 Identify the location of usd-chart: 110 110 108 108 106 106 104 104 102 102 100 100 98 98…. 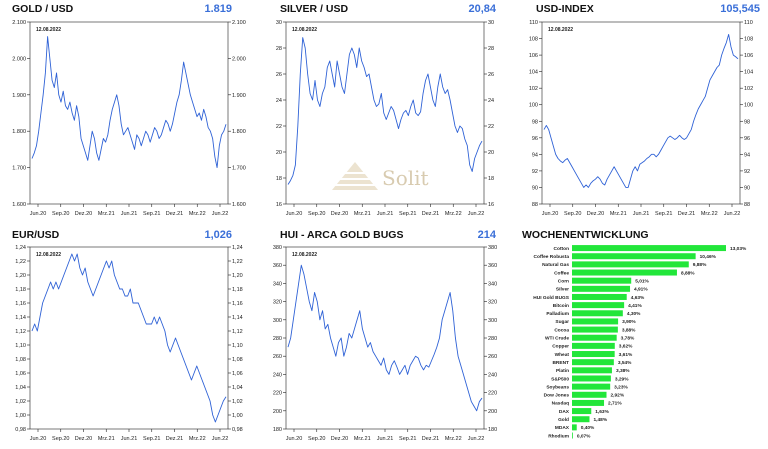
(641, 118).